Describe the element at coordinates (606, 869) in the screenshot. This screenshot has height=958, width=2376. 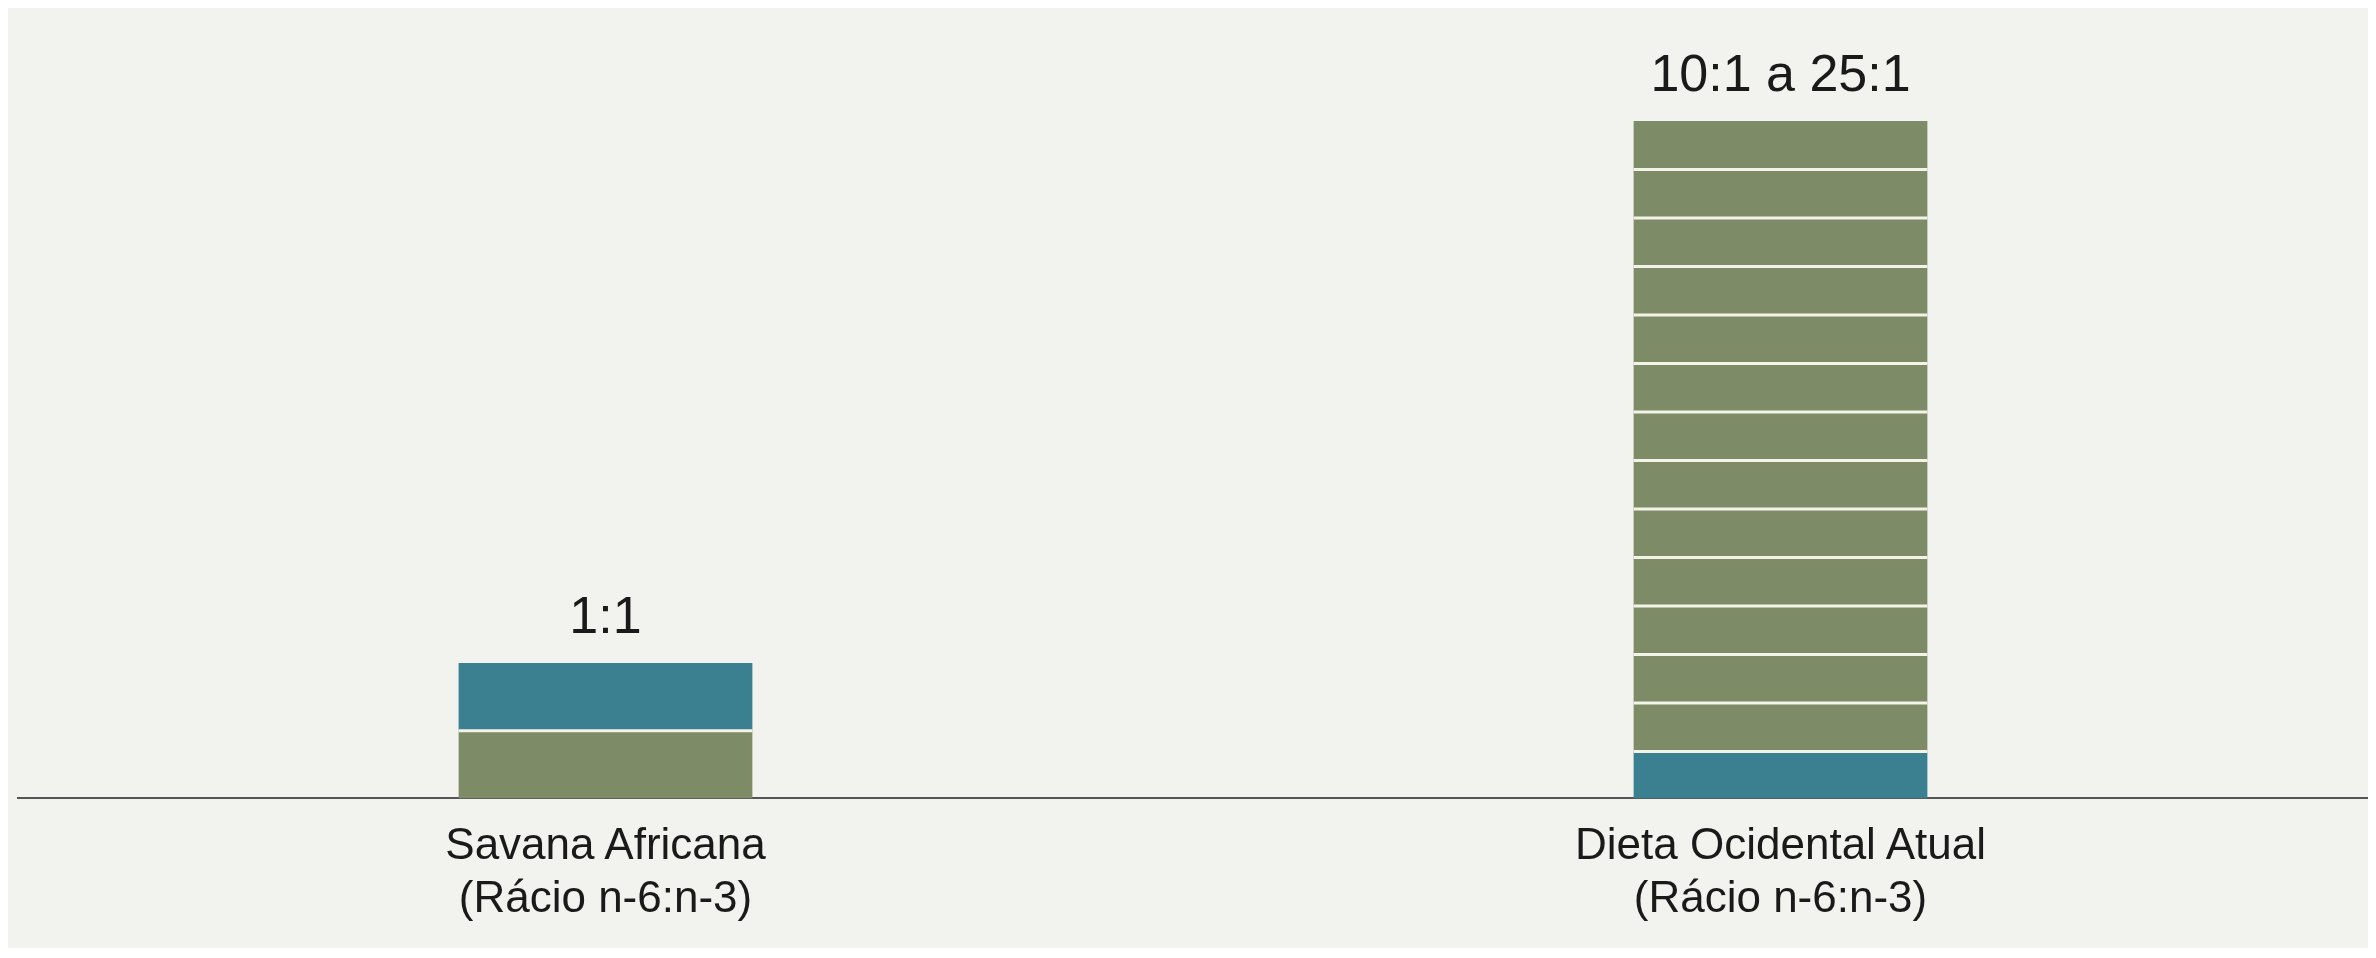
I see `x-tick-label: Savana Africana (Rácio n-6:n-3)` at that location.